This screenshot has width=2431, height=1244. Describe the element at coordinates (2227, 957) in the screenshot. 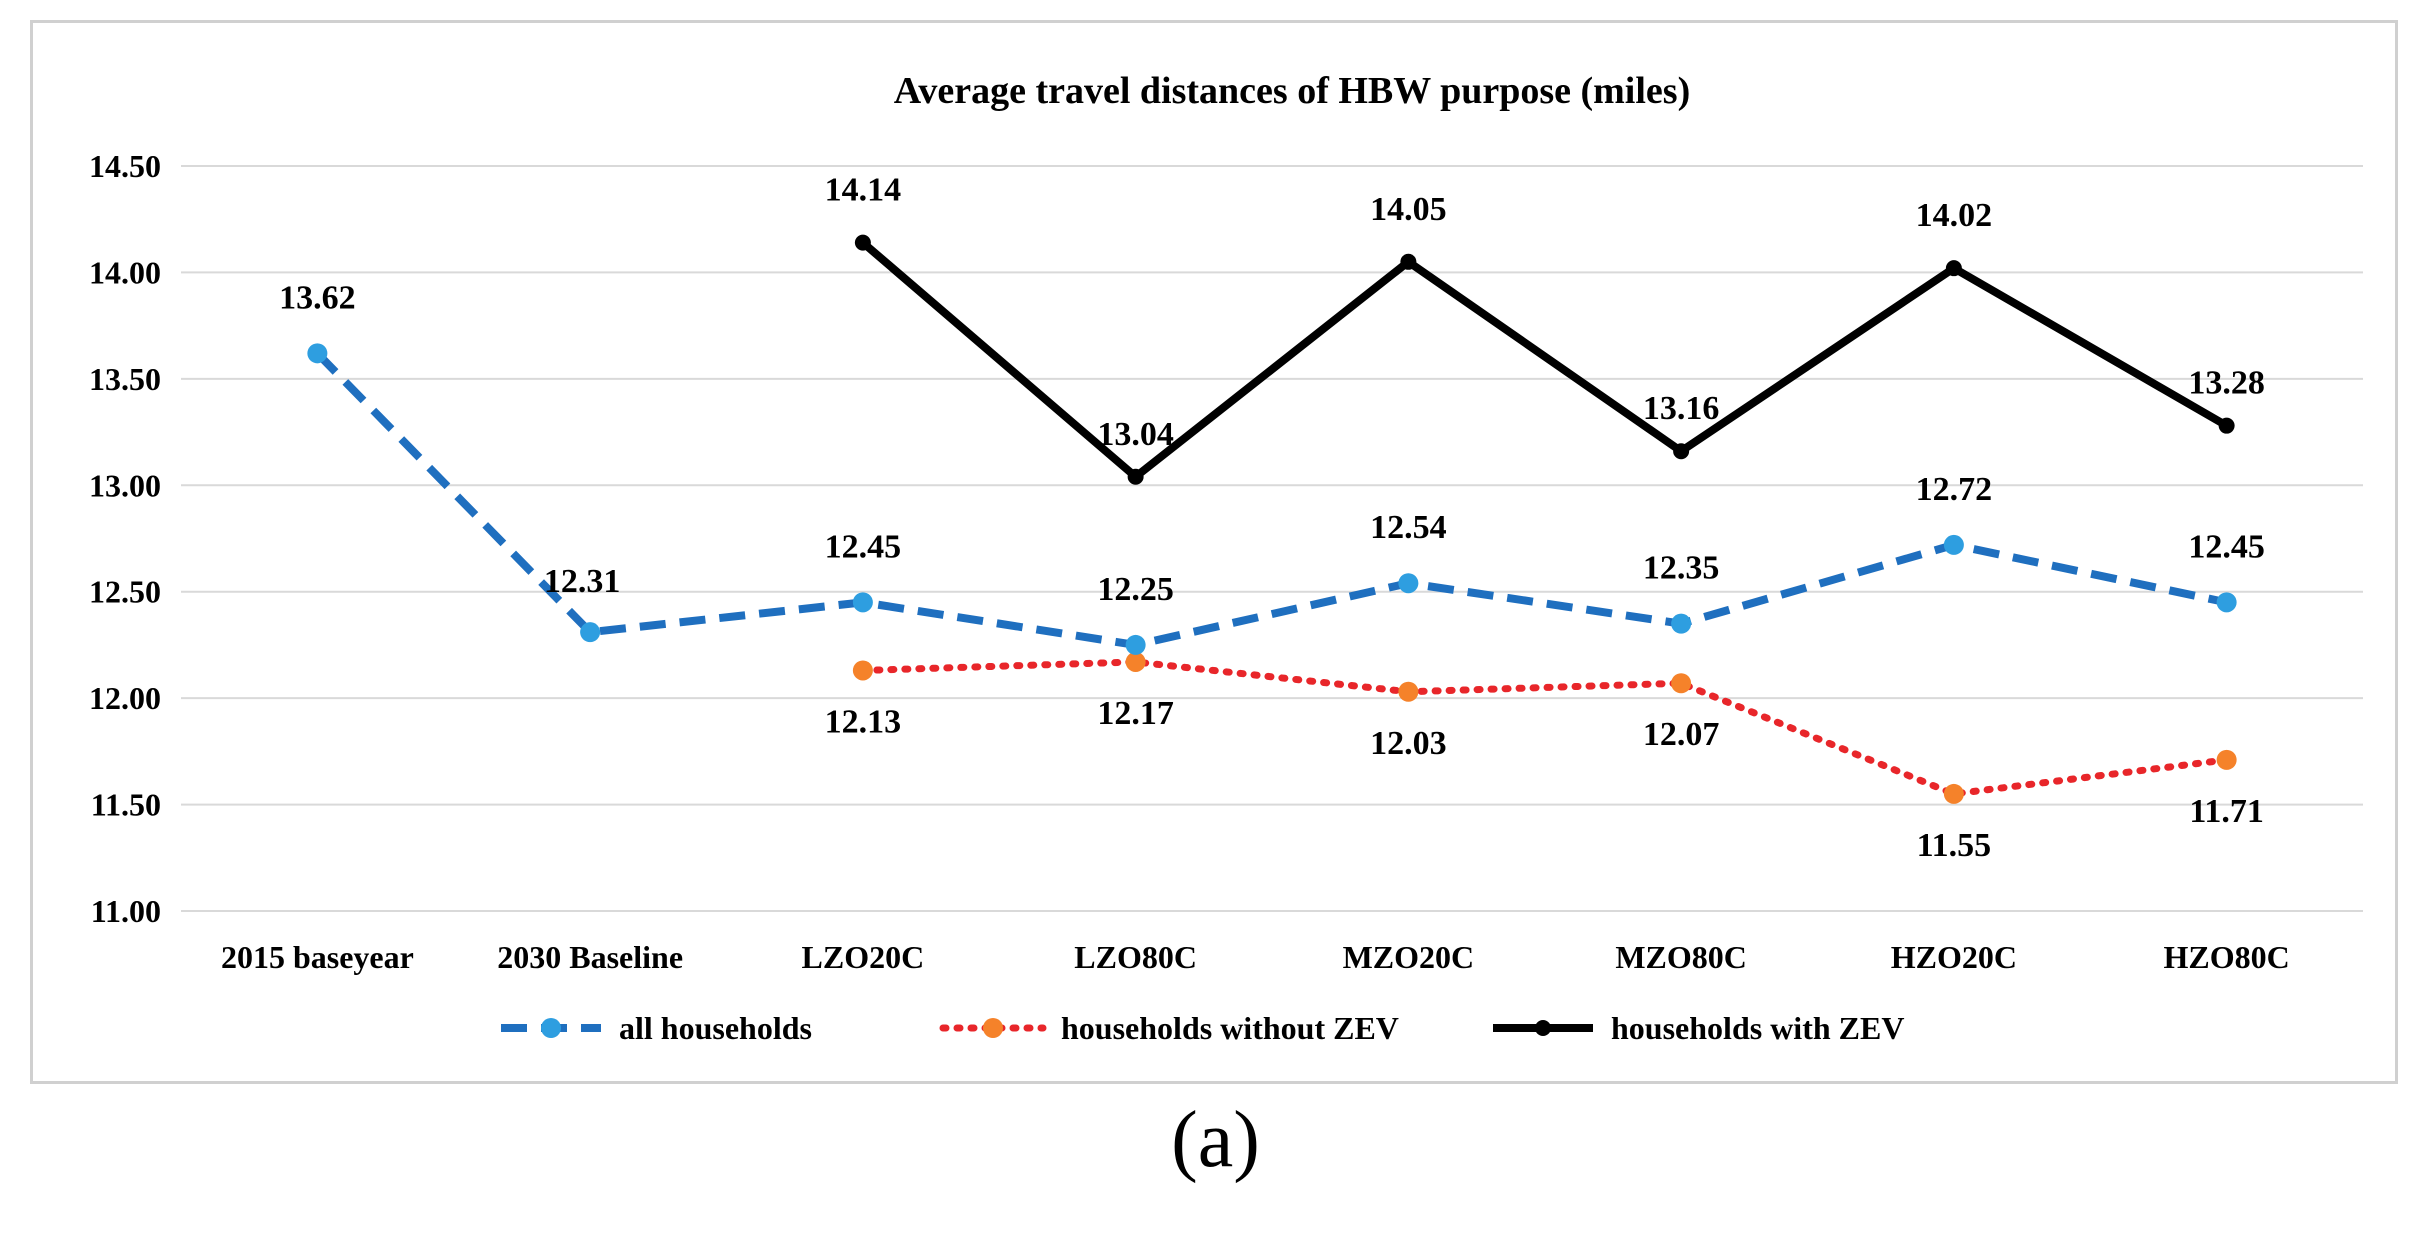

I see `x-tick-label: HZO80C` at that location.